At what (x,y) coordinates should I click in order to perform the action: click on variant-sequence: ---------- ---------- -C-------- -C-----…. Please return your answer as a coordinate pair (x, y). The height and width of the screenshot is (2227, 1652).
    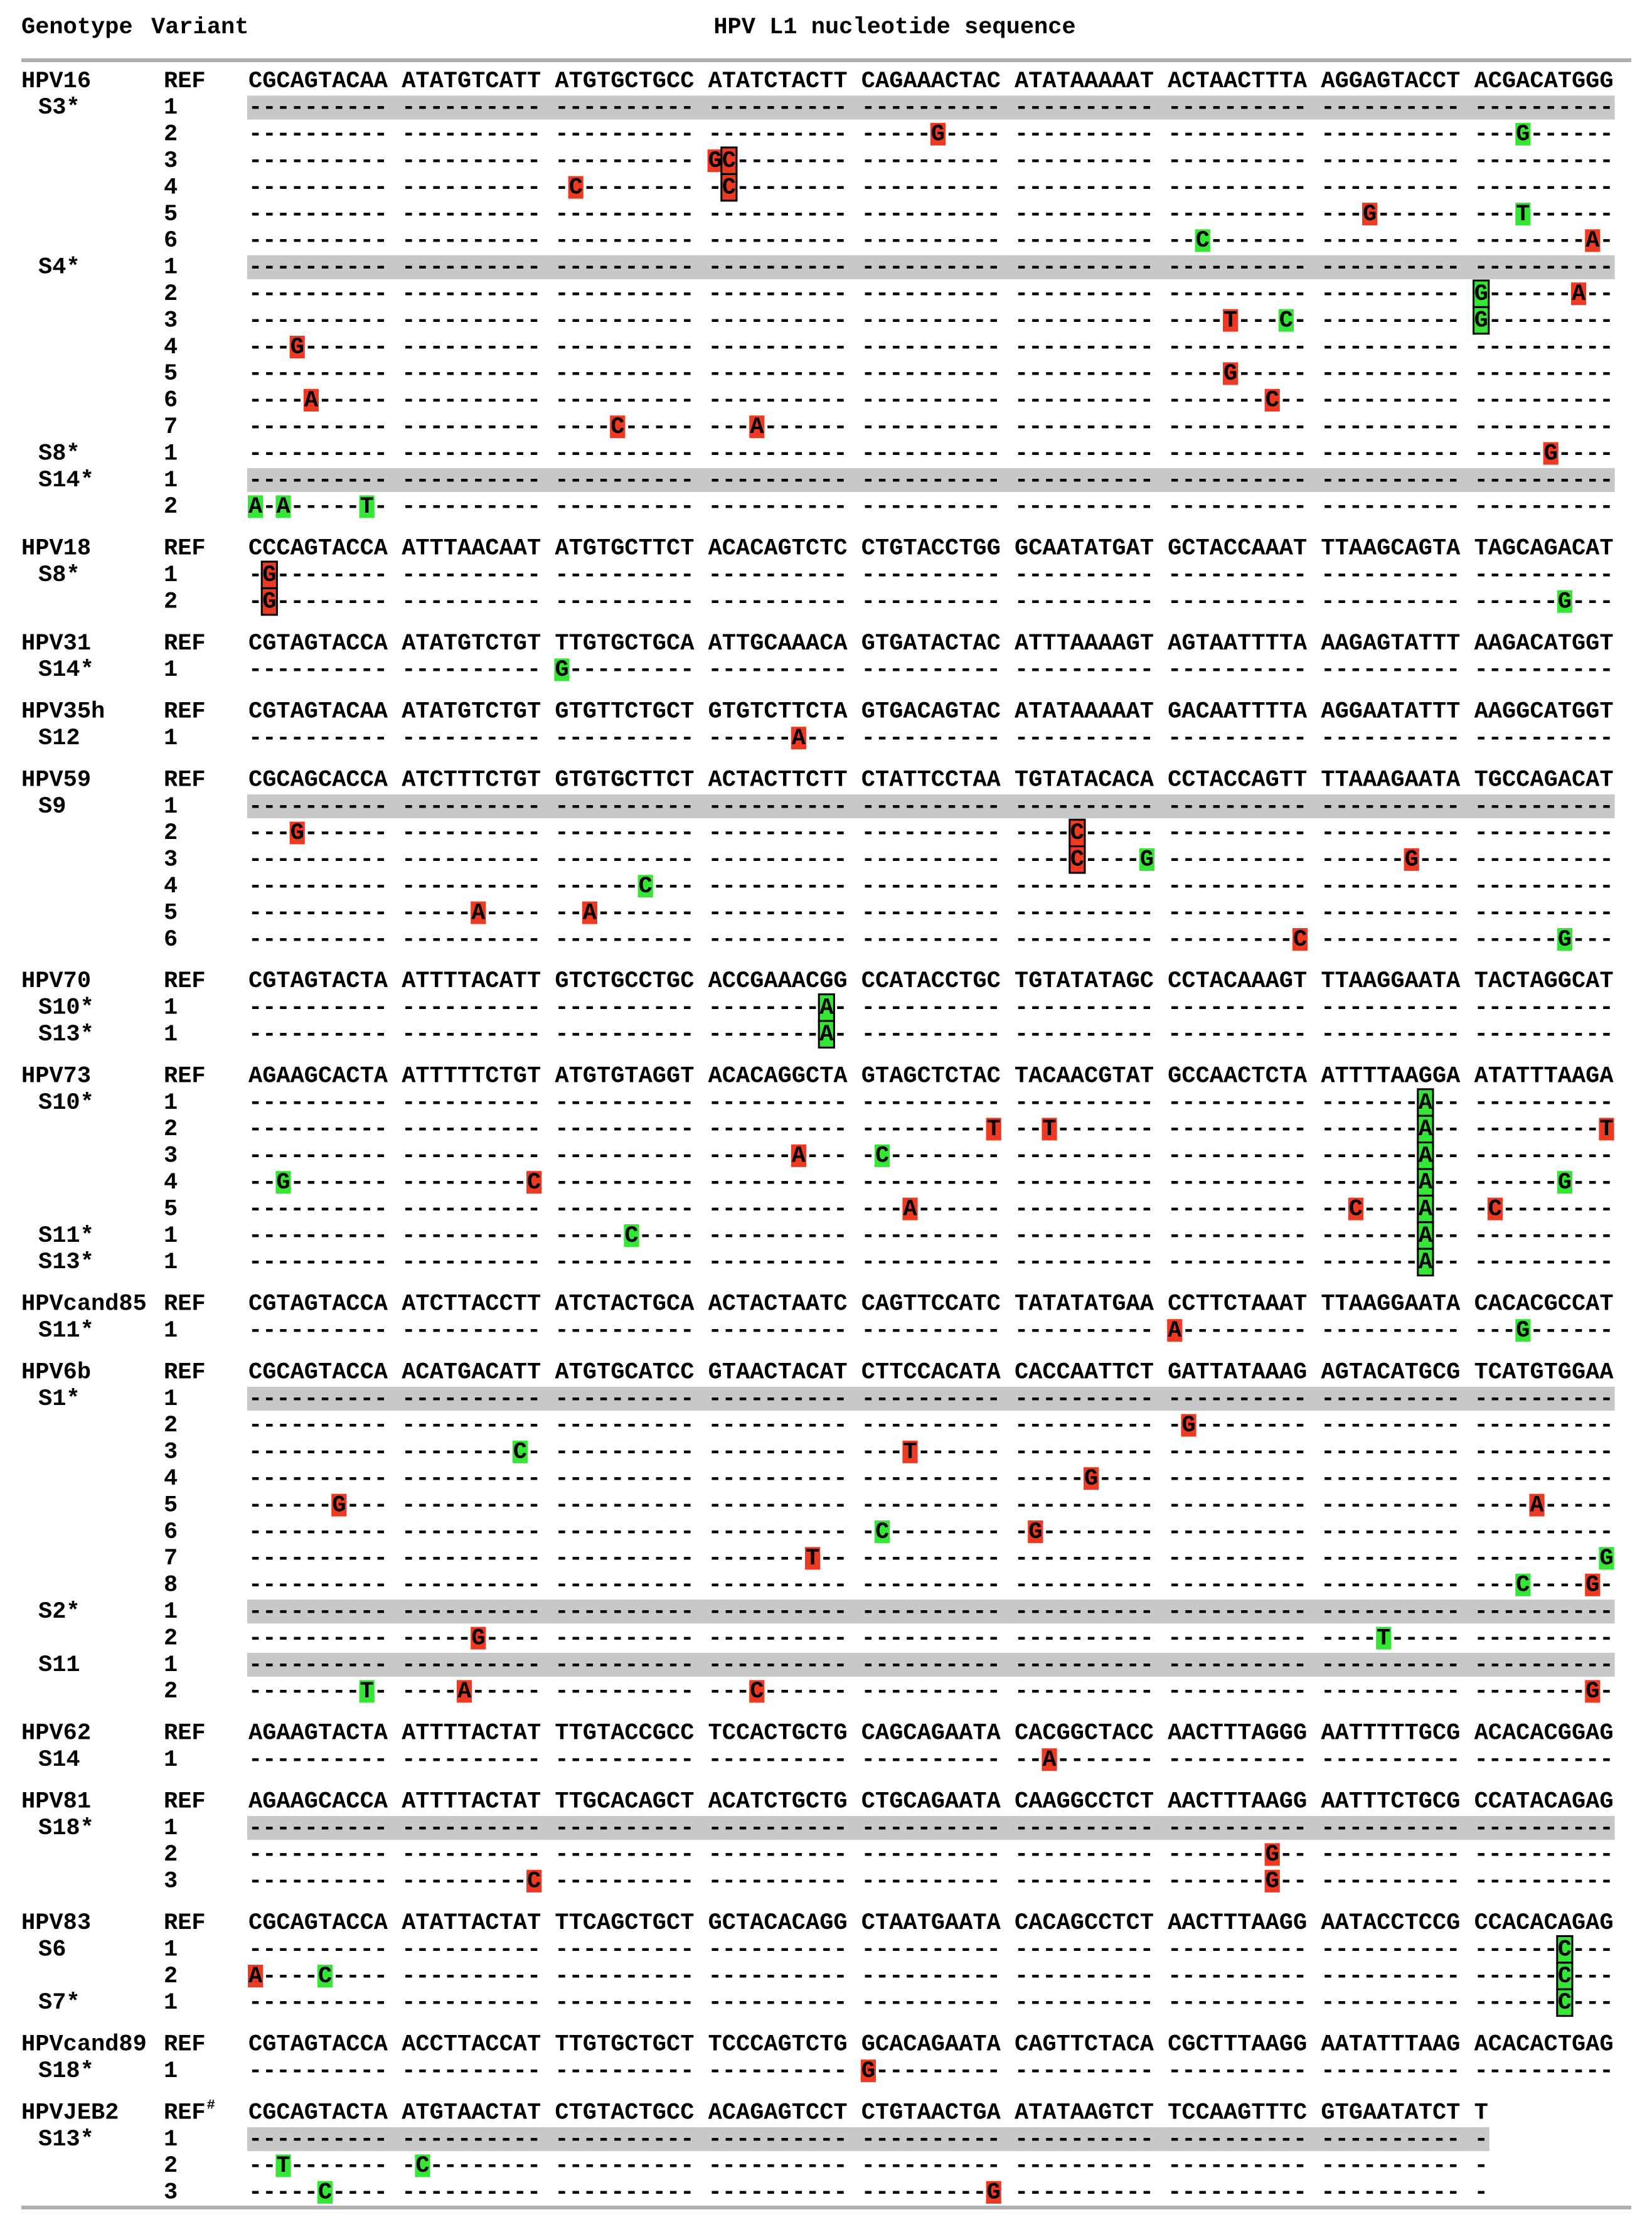
    Looking at the image, I should click on (931, 187).